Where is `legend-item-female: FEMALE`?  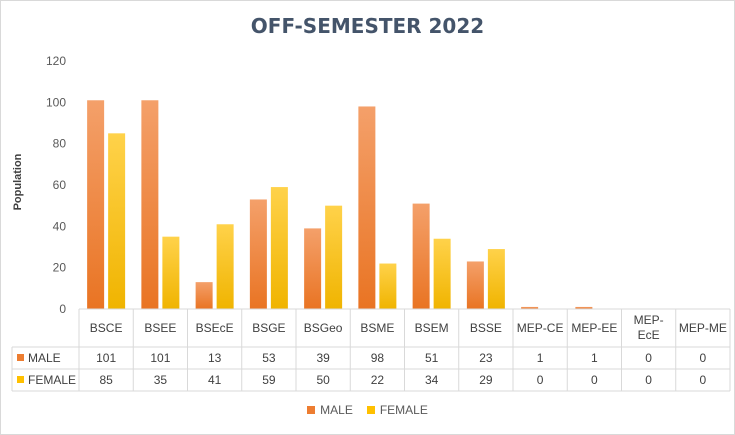 legend-item-female: FEMALE is located at coordinates (397, 410).